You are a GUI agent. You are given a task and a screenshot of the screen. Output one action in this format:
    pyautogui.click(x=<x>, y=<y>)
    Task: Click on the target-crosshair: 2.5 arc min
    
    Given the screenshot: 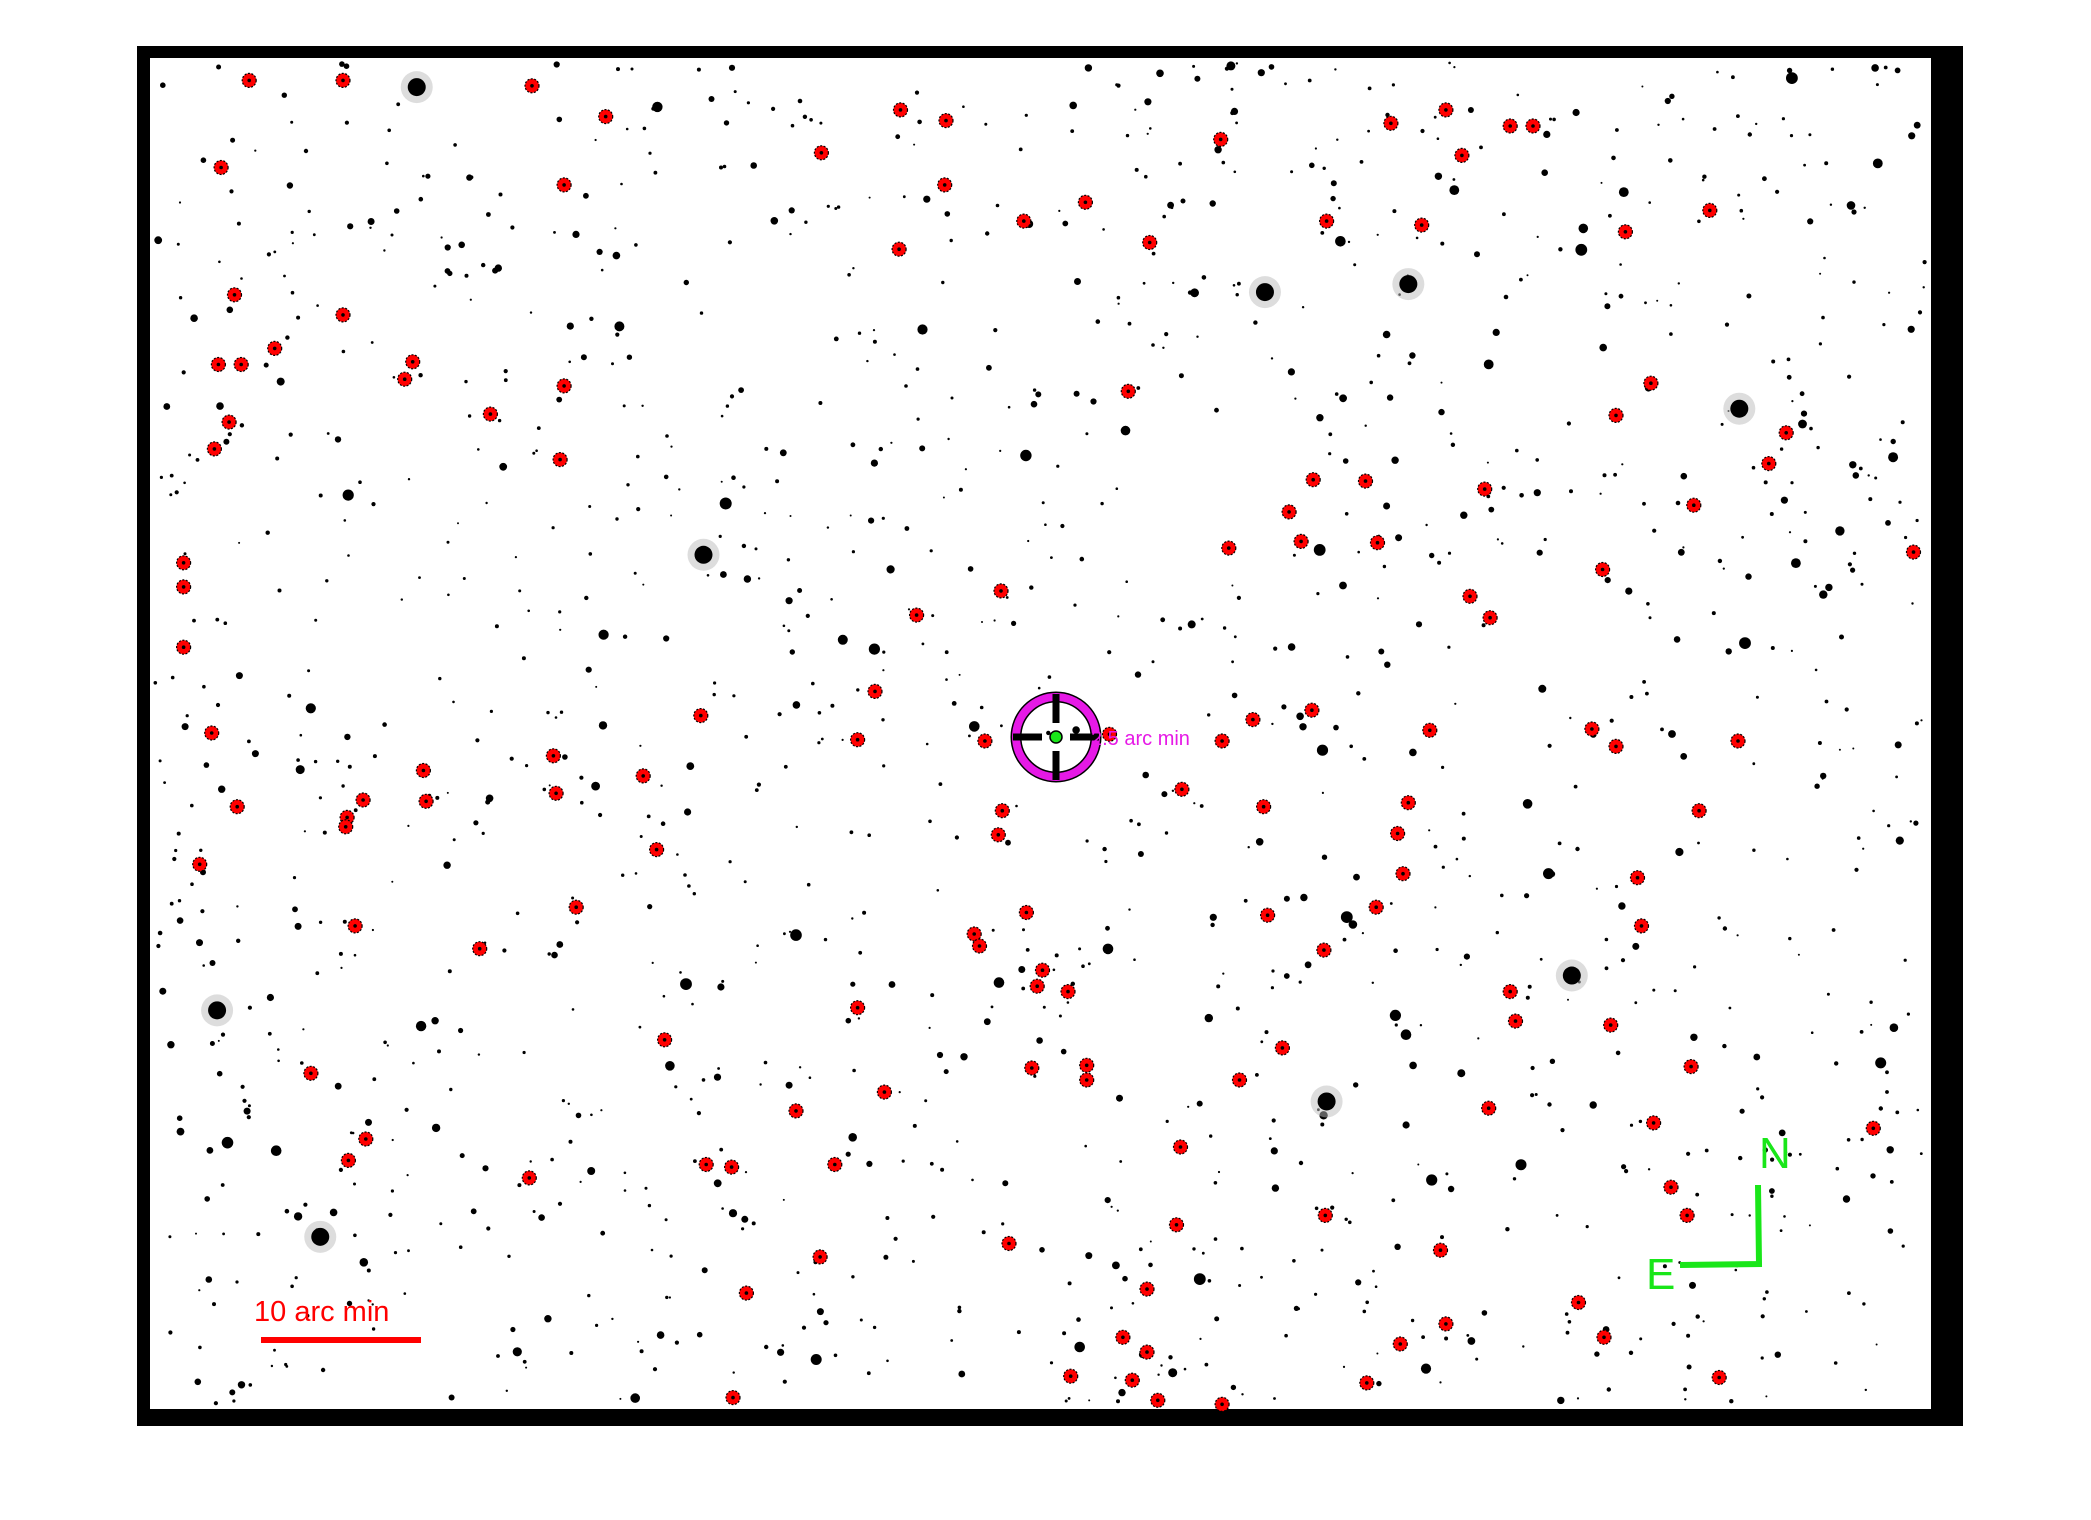 What is the action you would take?
    pyautogui.click(x=1100, y=737)
    